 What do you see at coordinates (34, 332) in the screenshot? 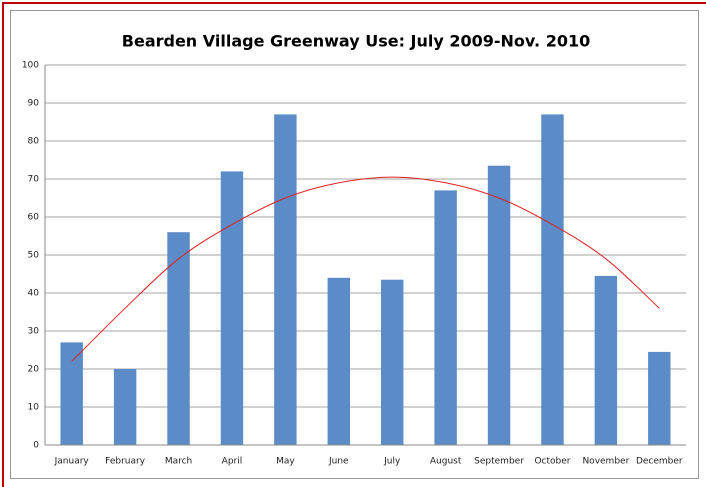
I see `y-tick-label: 30` at bounding box center [34, 332].